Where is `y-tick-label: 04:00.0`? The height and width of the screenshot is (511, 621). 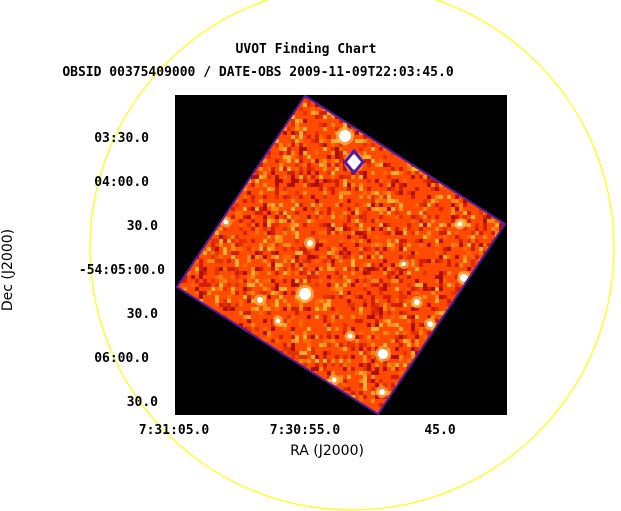
y-tick-label: 04:00.0 is located at coordinates (121, 182).